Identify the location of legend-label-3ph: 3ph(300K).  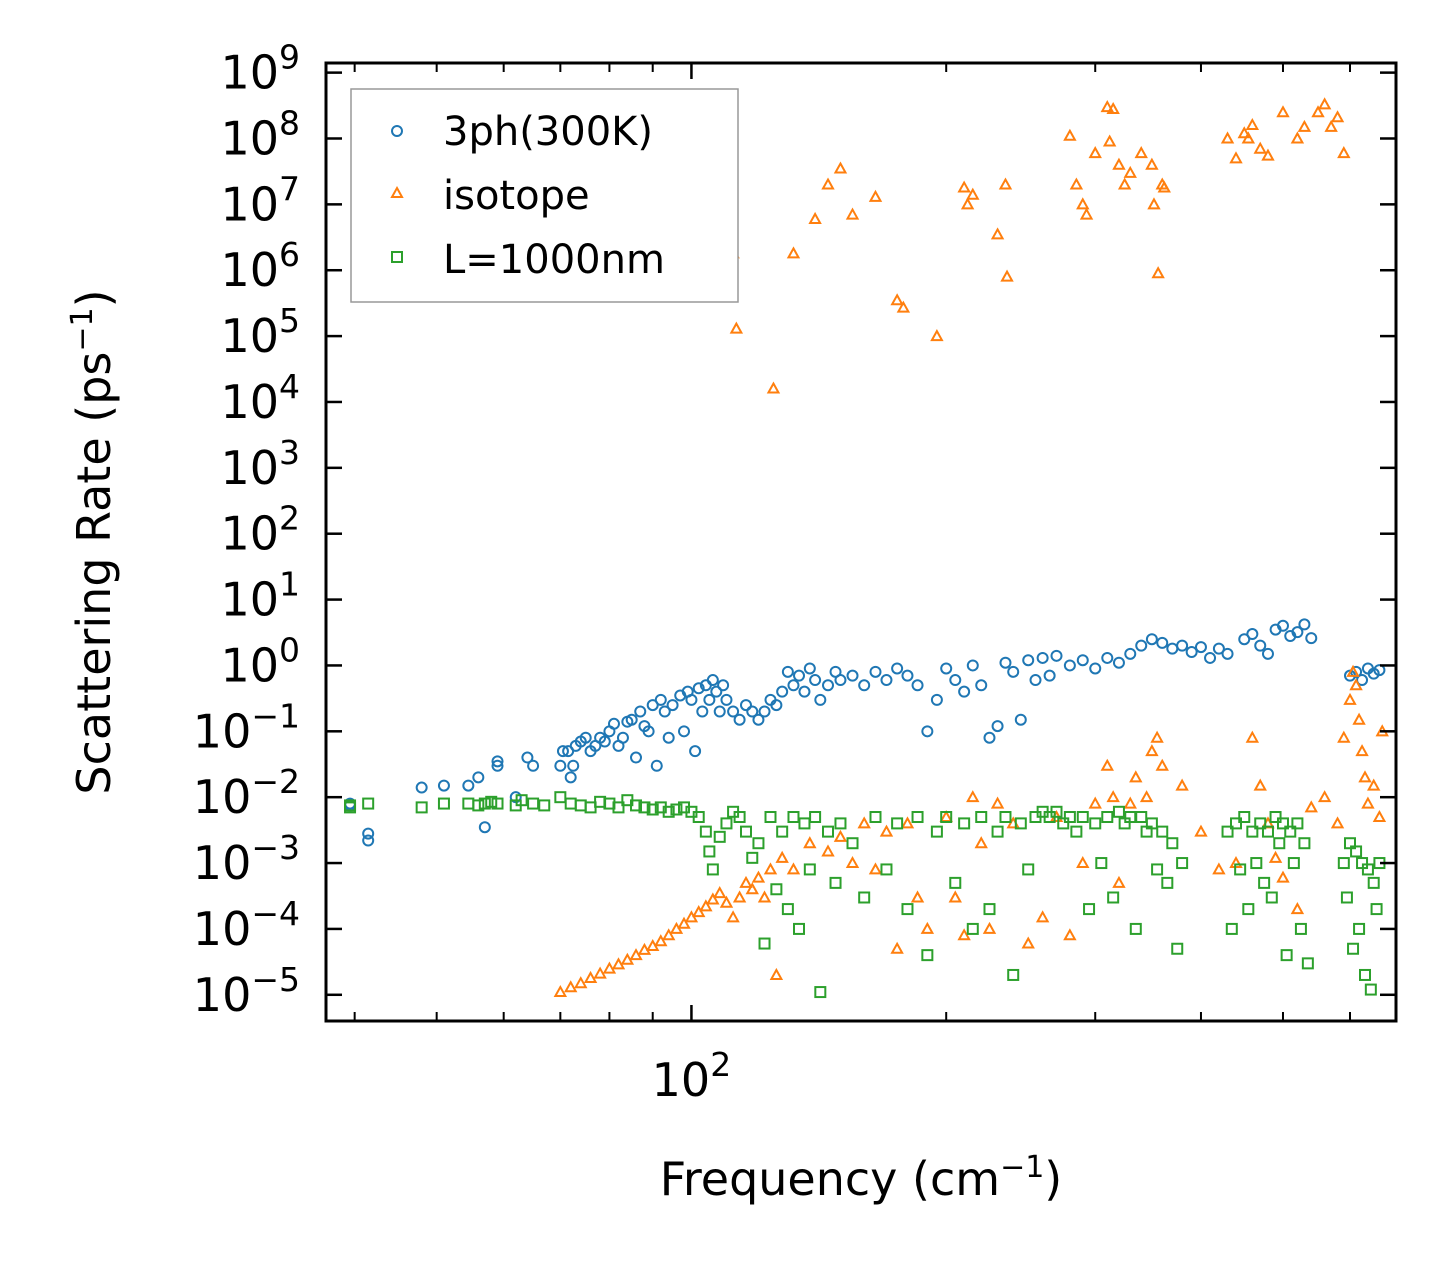
(548, 132).